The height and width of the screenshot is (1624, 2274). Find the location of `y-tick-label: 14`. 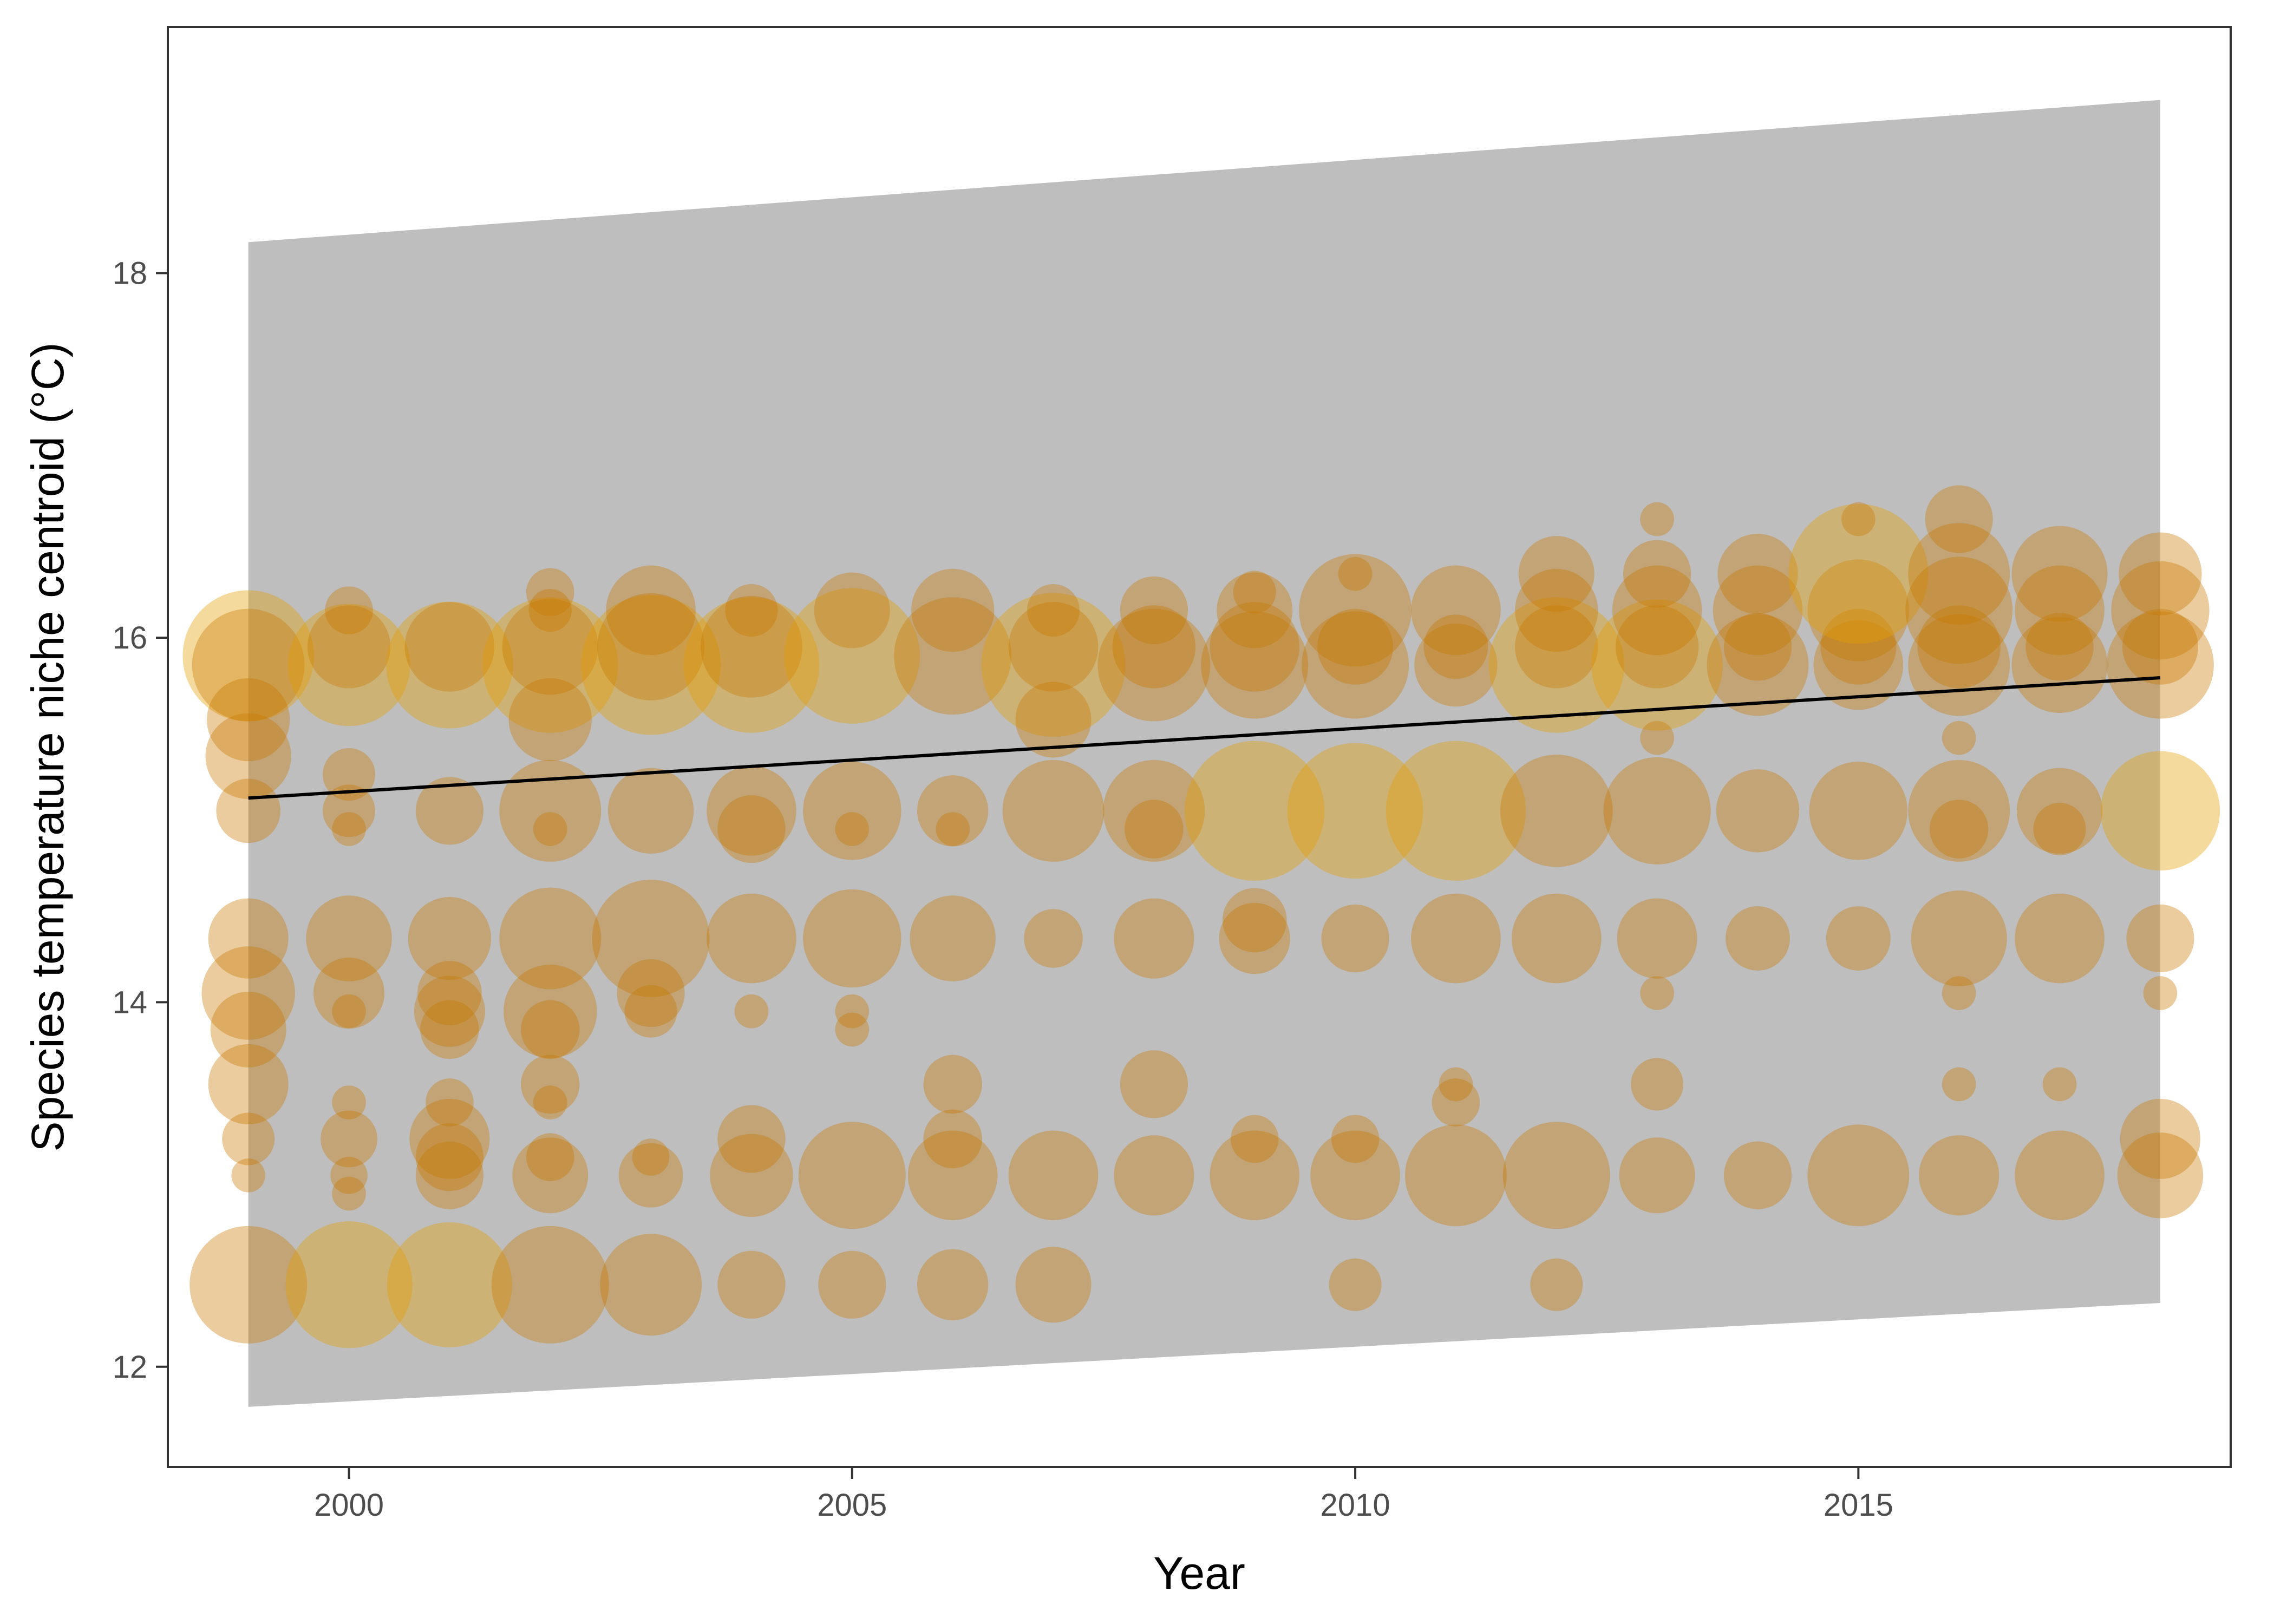

y-tick-label: 14 is located at coordinates (129, 1003).